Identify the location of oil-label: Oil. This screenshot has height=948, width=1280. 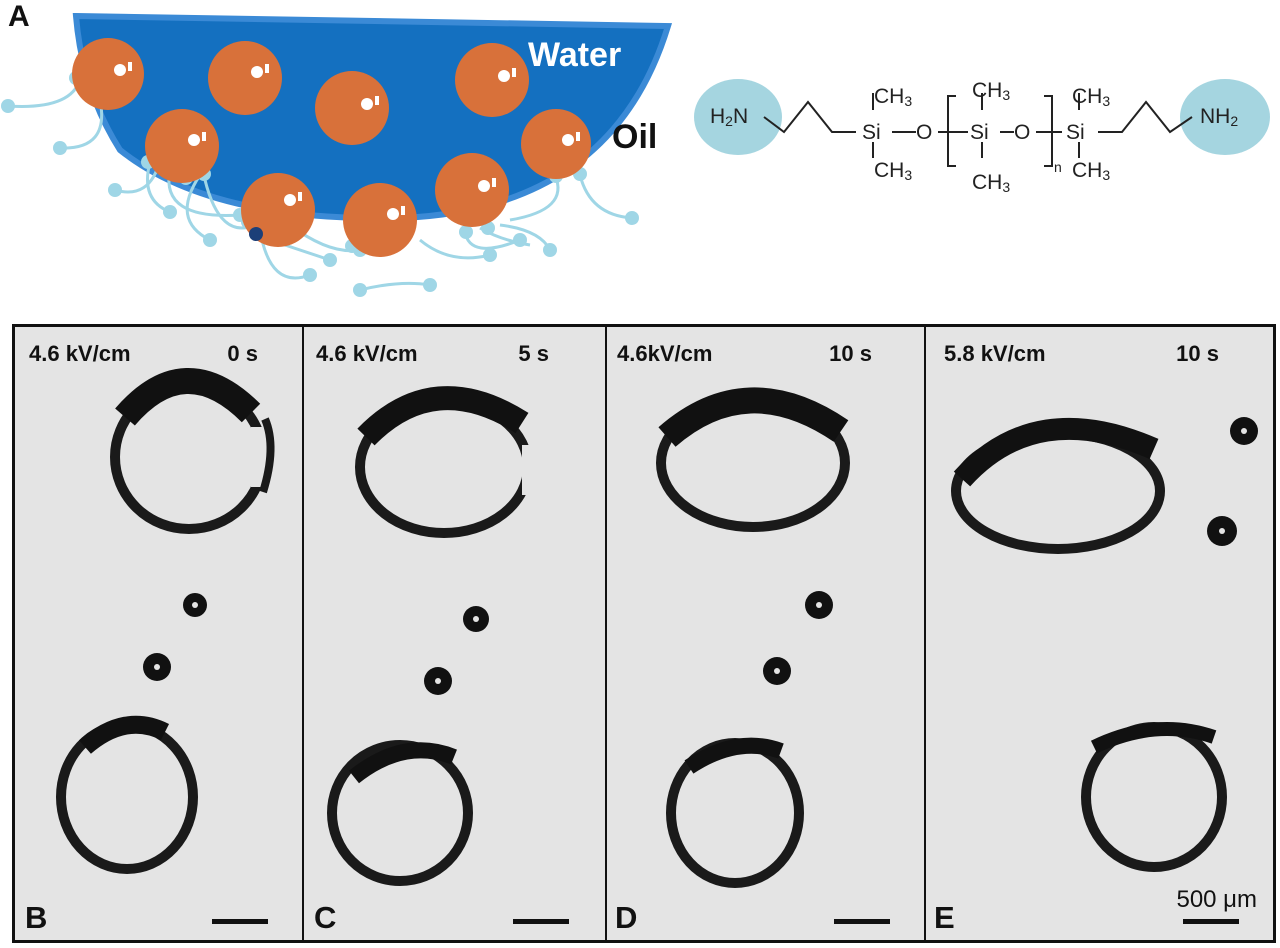
(635, 137).